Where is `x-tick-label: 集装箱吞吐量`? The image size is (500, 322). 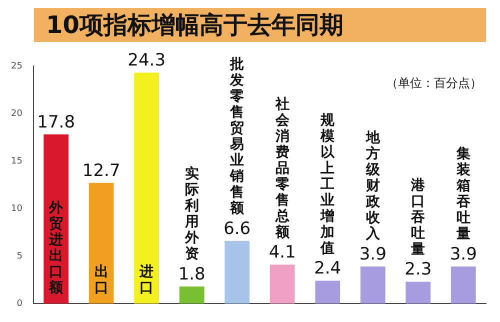
x-tick-label: 集装箱吞吐量 is located at coordinates (463, 194).